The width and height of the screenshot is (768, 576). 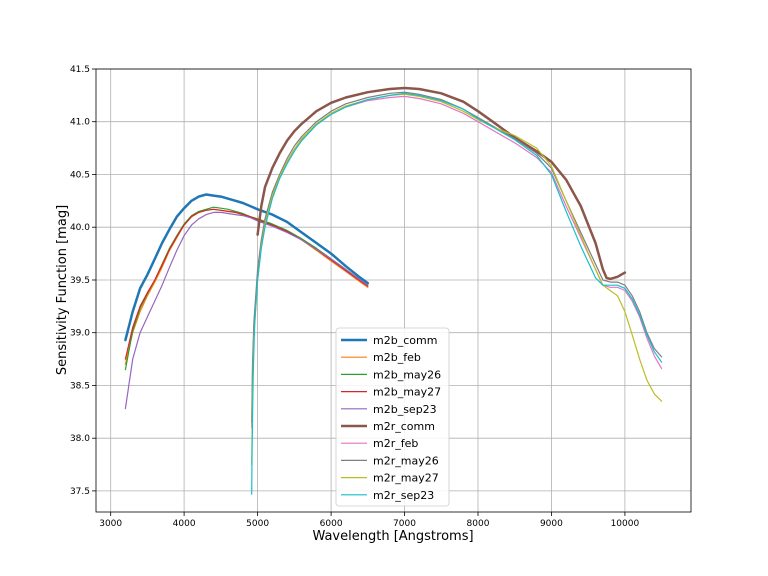 I want to click on legend-box, so click(x=392, y=417).